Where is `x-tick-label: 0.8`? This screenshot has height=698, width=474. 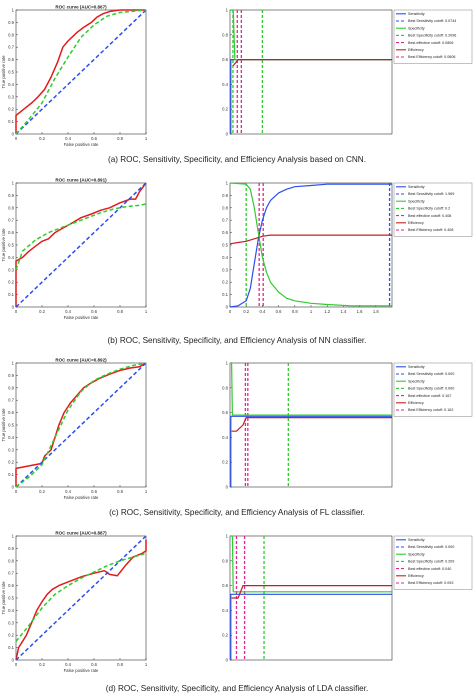 x-tick-label: 0.8 is located at coordinates (120, 311).